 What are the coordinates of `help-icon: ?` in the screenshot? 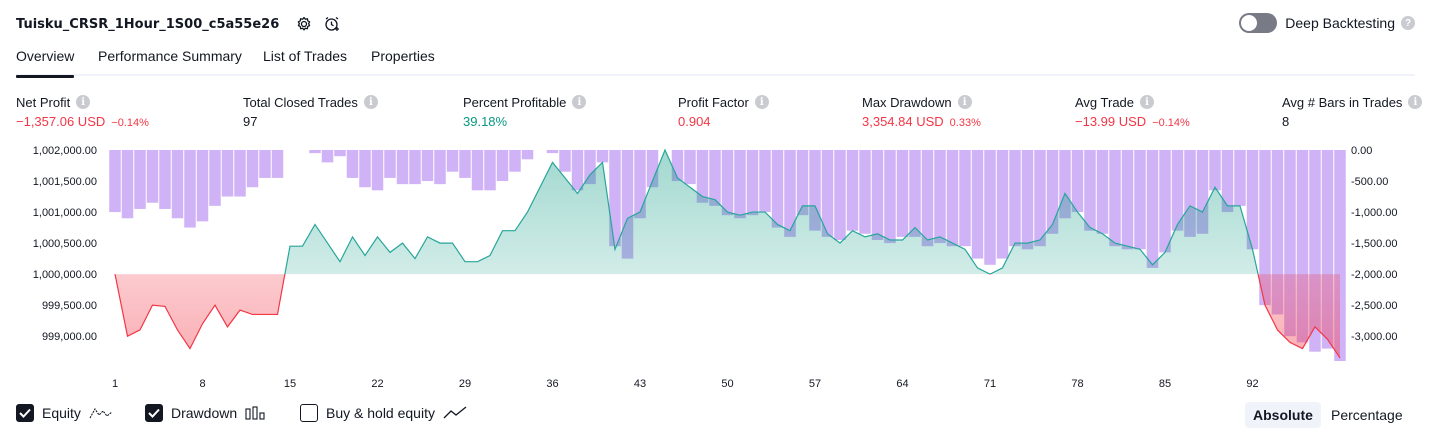 It's located at (1408, 23).